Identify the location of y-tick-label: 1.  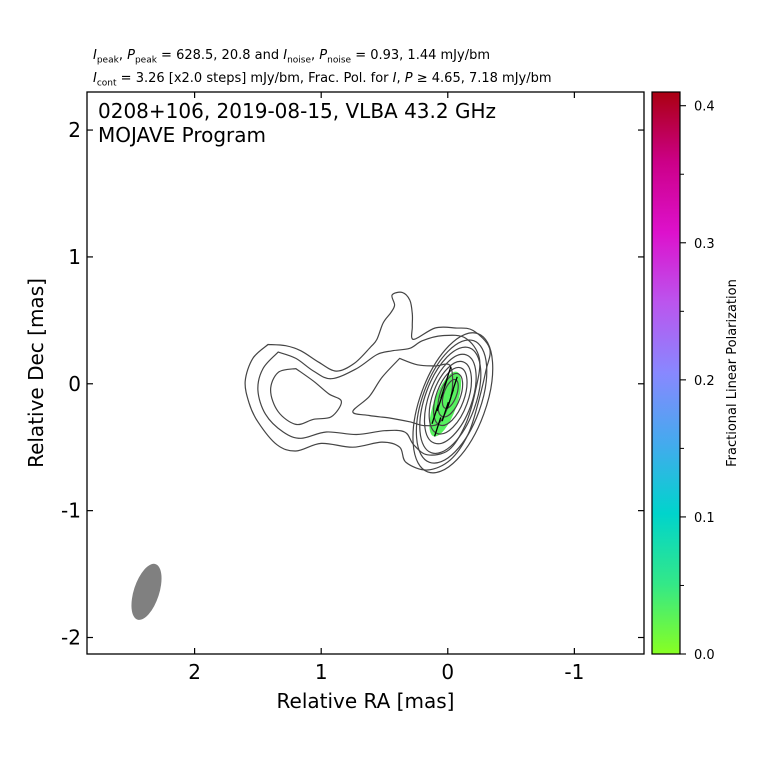
(74, 257).